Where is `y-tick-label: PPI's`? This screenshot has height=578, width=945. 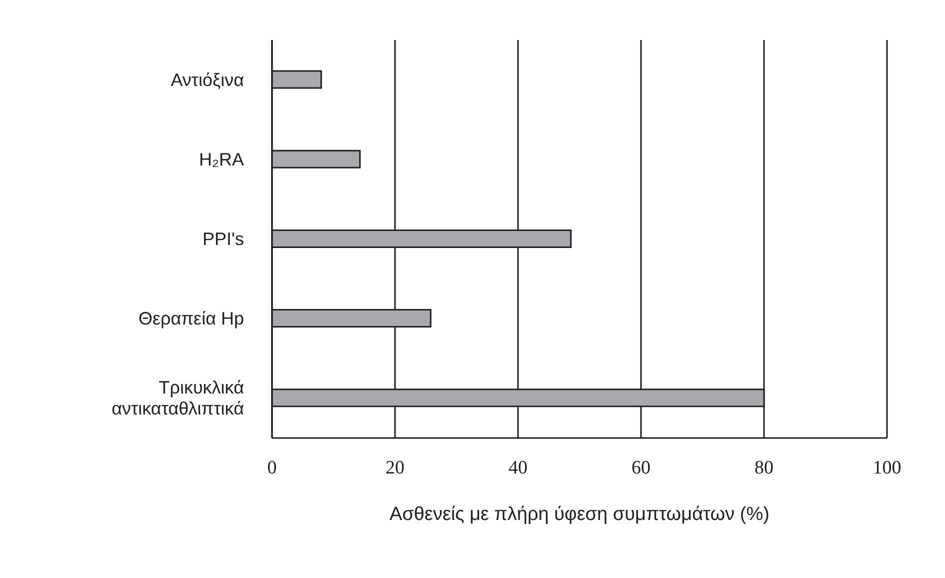
y-tick-label: PPI's is located at coordinates (223, 239).